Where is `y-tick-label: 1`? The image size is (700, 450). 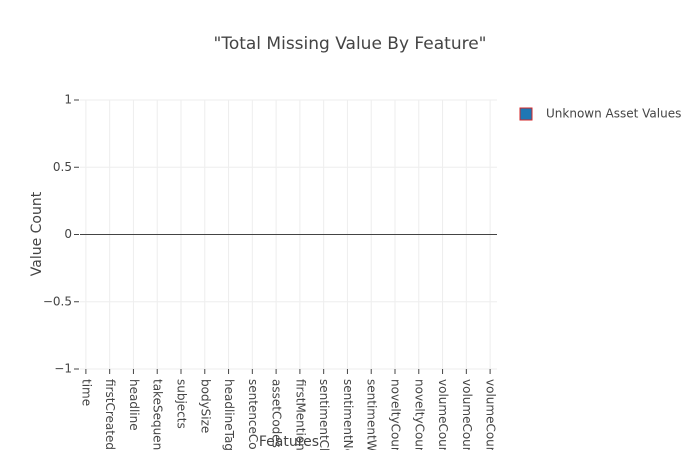 y-tick-label: 1 is located at coordinates (68, 100).